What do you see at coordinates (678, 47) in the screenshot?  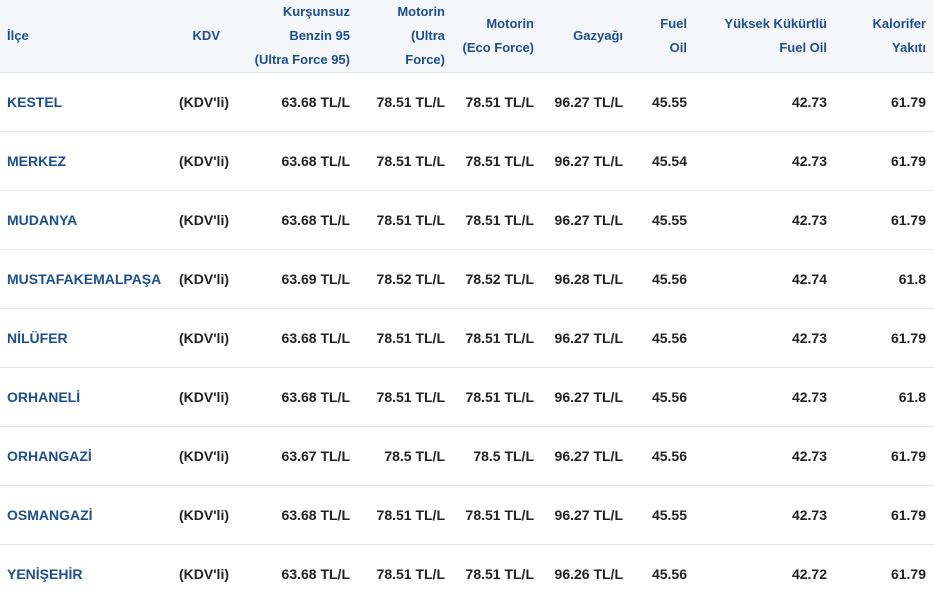 I see `header-fuel-oil-line-2: Oil` at bounding box center [678, 47].